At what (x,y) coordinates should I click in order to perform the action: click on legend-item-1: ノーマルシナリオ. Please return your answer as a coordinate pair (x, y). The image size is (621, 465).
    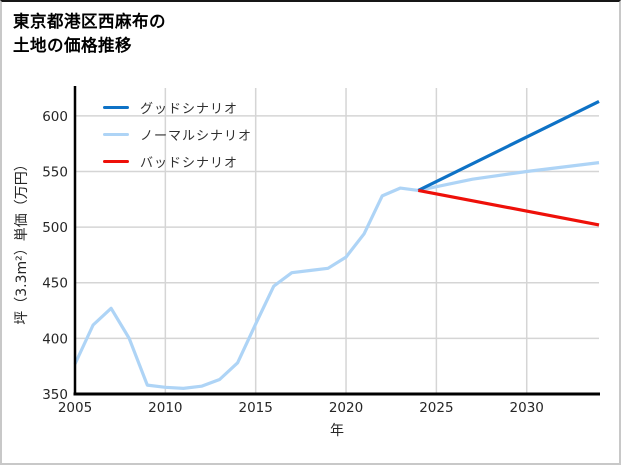
    Looking at the image, I should click on (177, 134).